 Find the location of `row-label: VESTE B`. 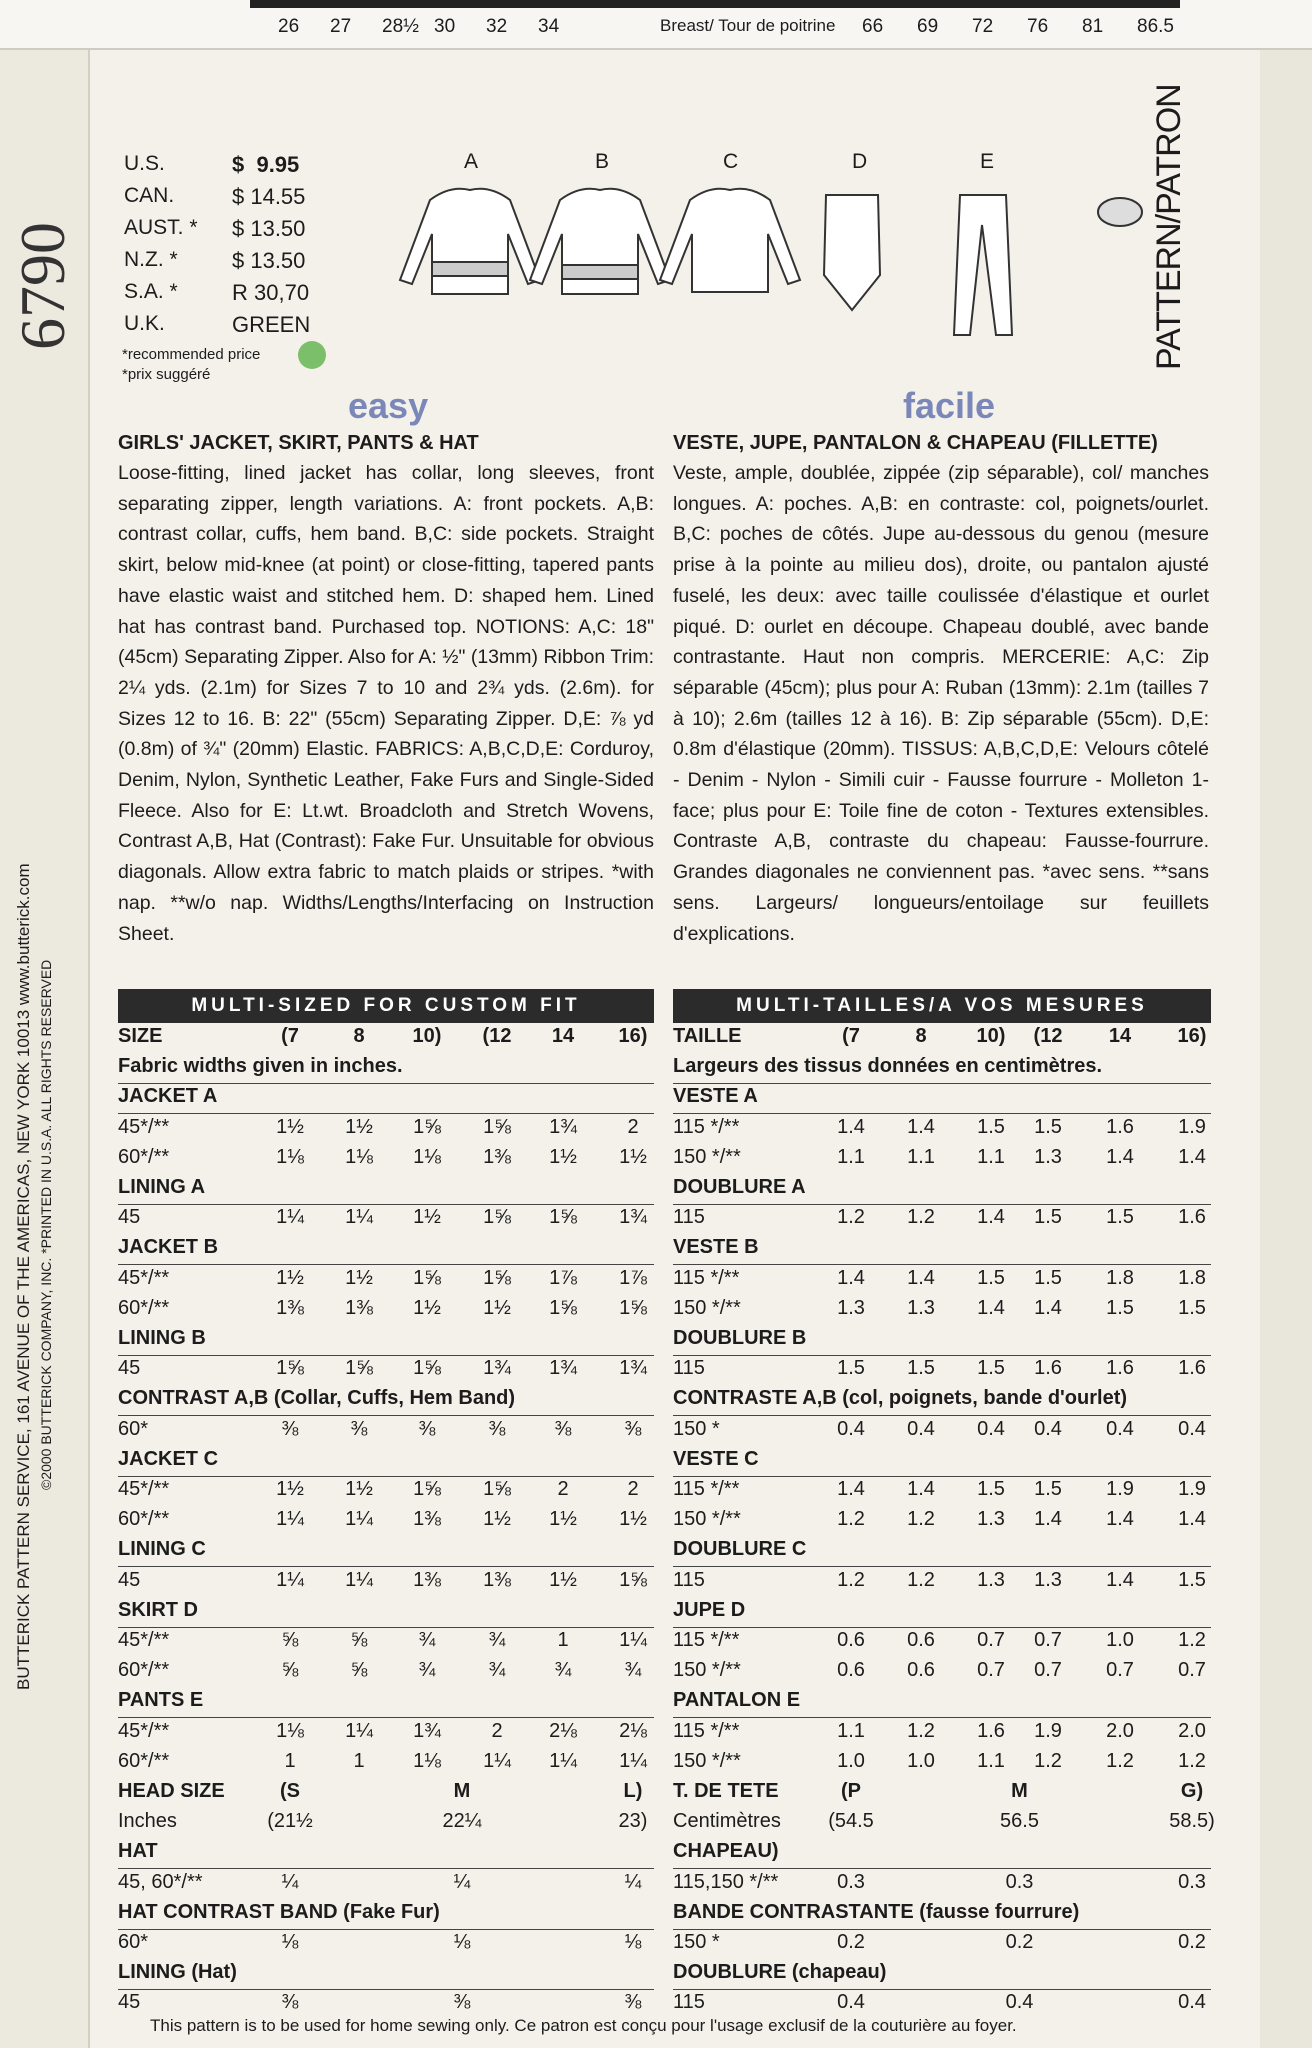

row-label: VESTE B is located at coordinates (716, 1247).